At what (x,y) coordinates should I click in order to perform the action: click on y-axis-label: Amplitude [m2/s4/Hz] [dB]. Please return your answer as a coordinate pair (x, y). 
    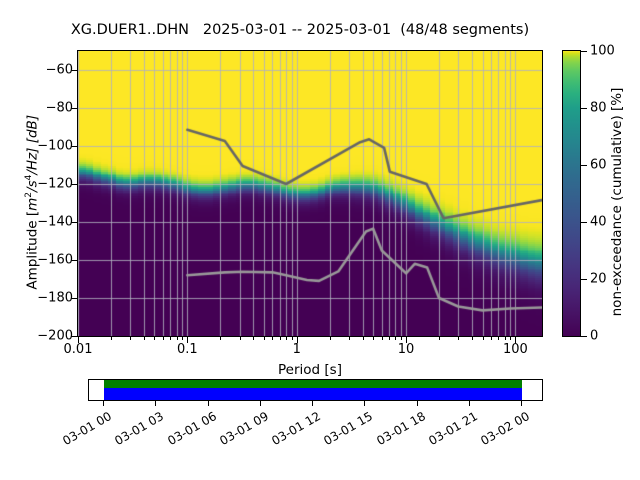
    Looking at the image, I should click on (32, 202).